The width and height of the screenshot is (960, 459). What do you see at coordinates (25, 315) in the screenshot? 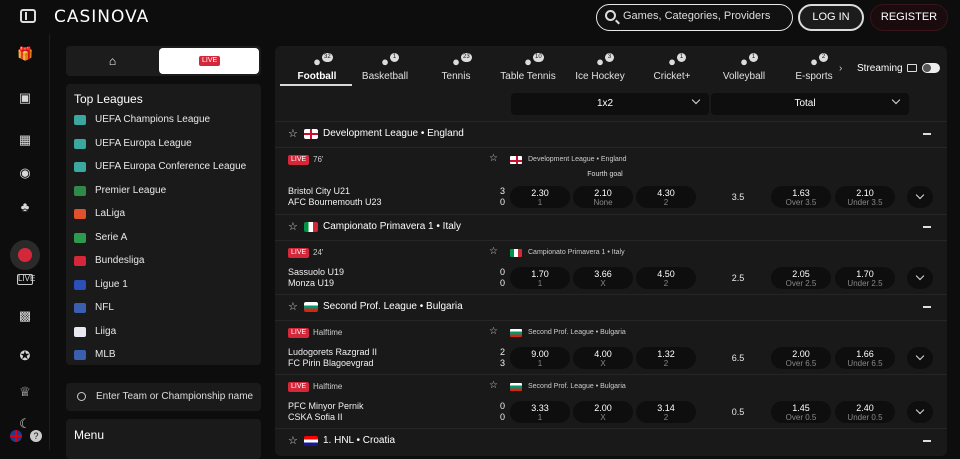
I see `virtual-icon: ▩` at bounding box center [25, 315].